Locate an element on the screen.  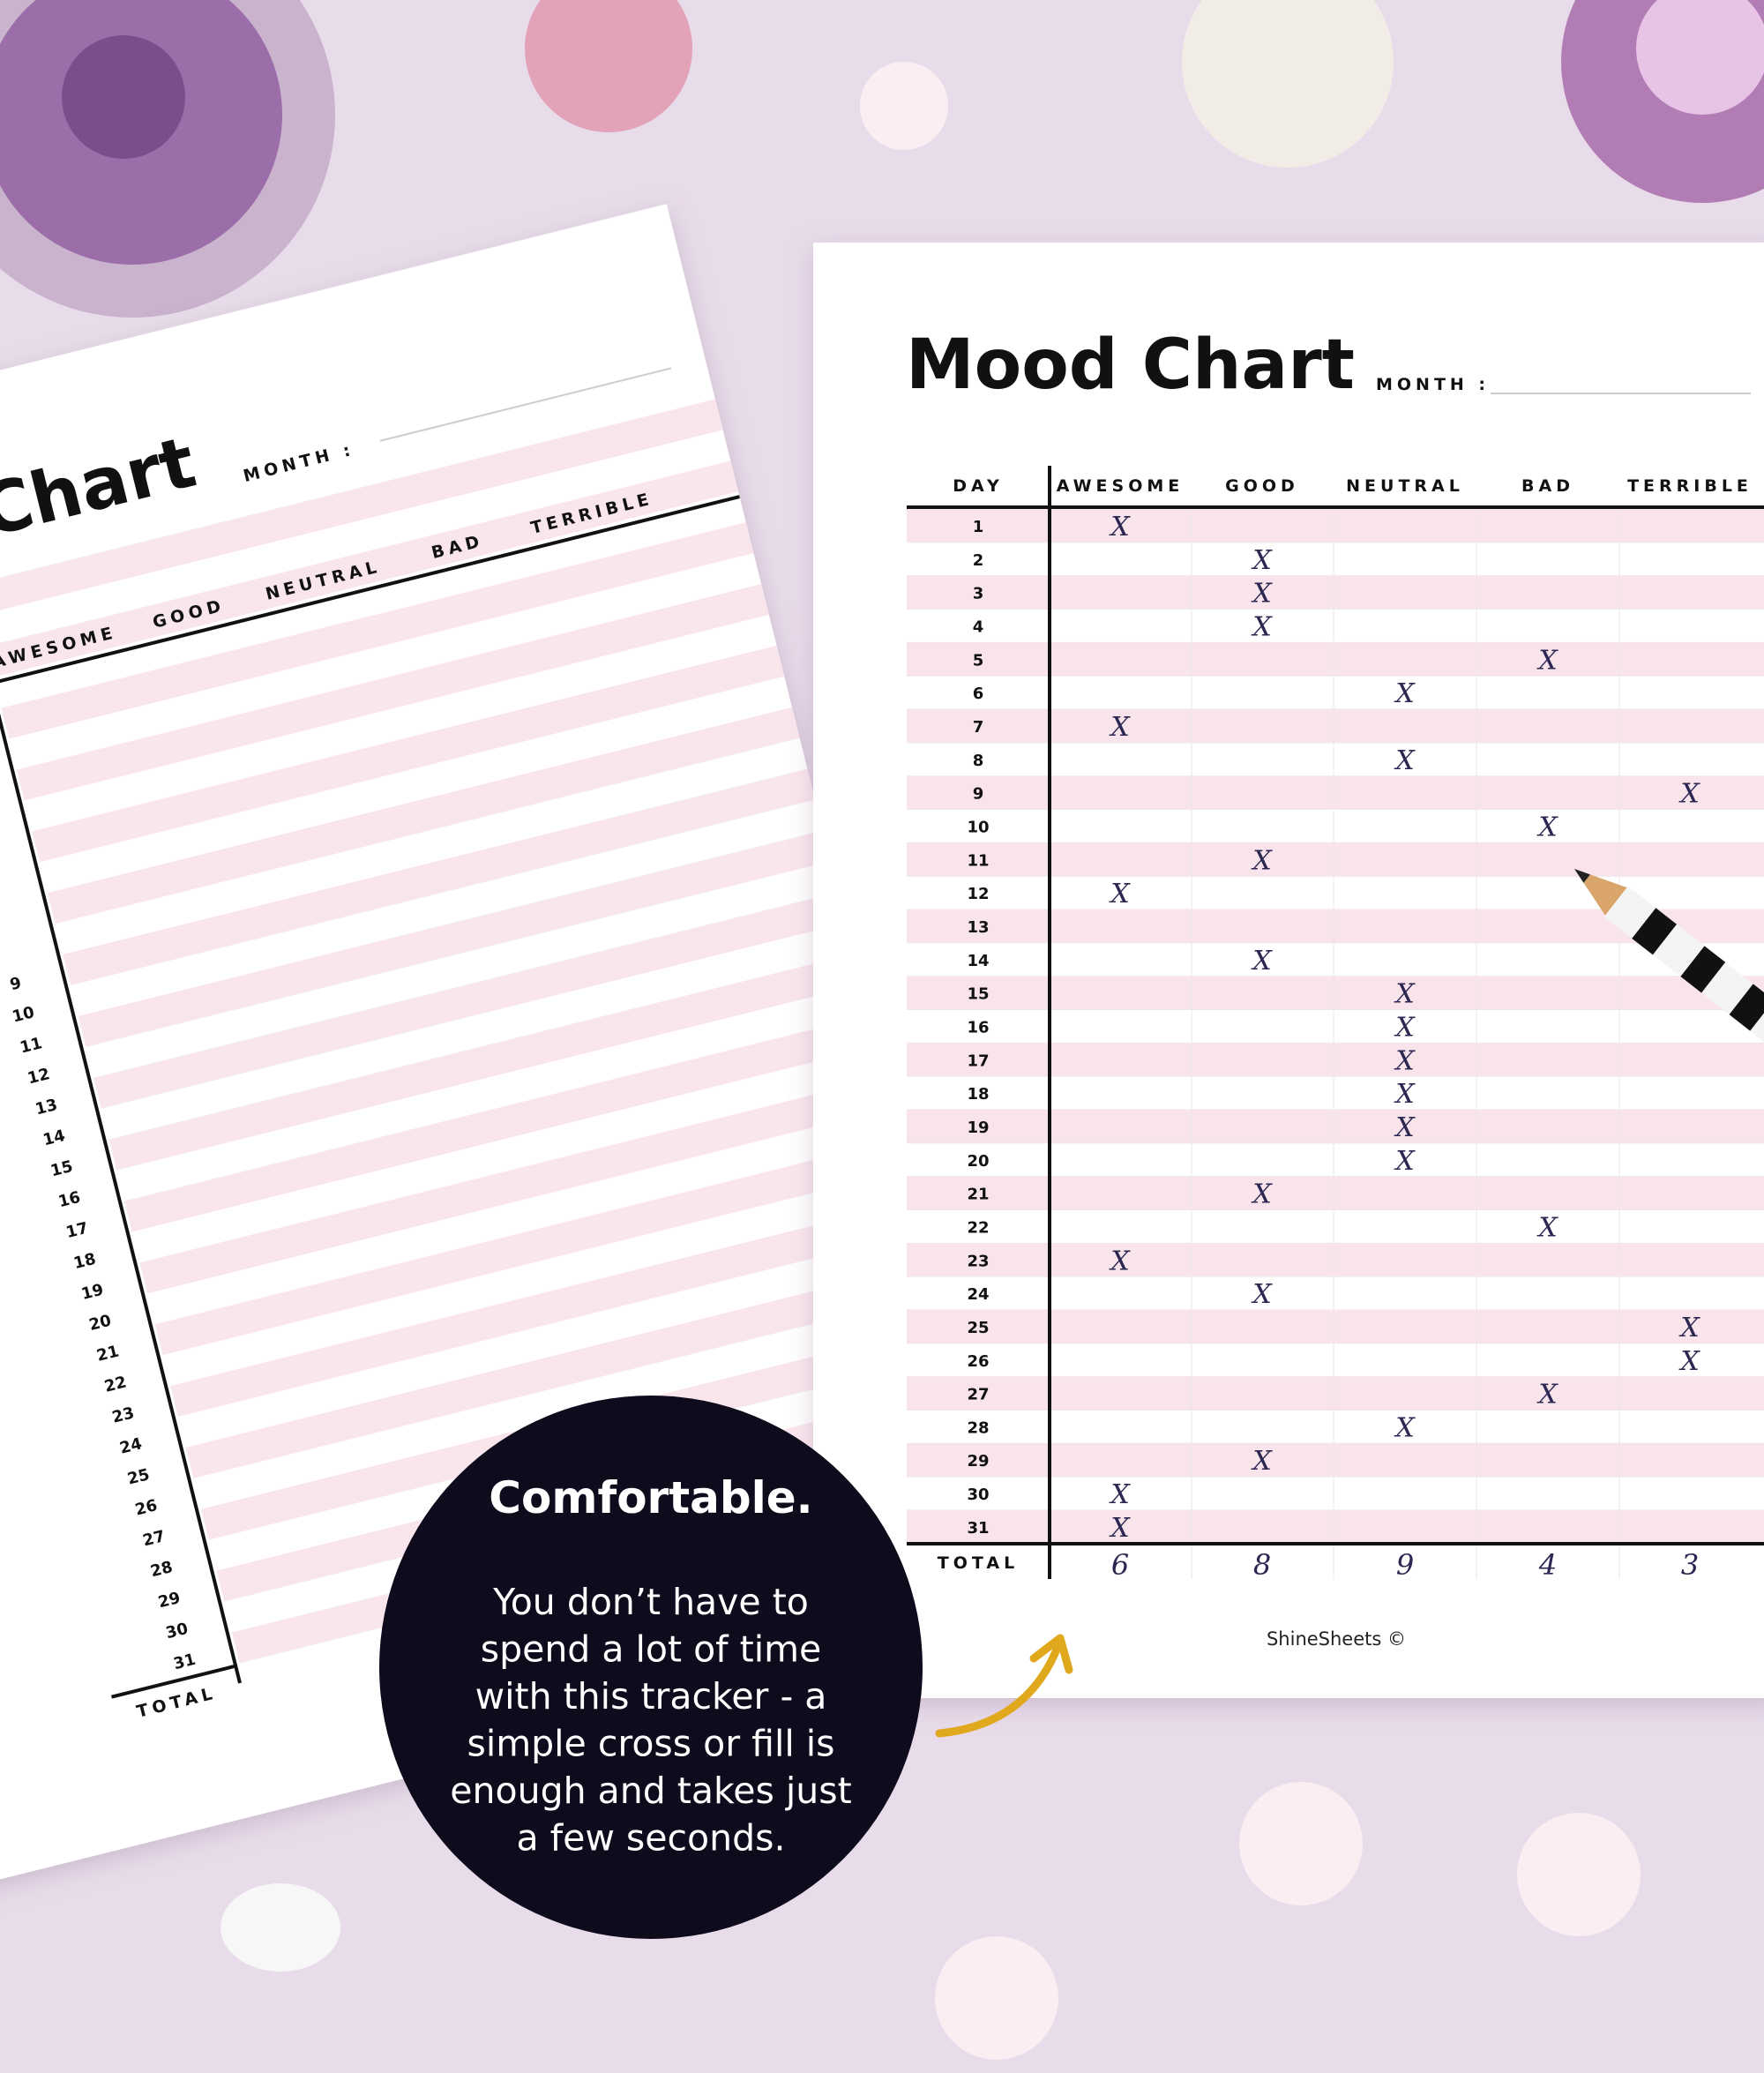
total-value: 6 is located at coordinates (1120, 1565).